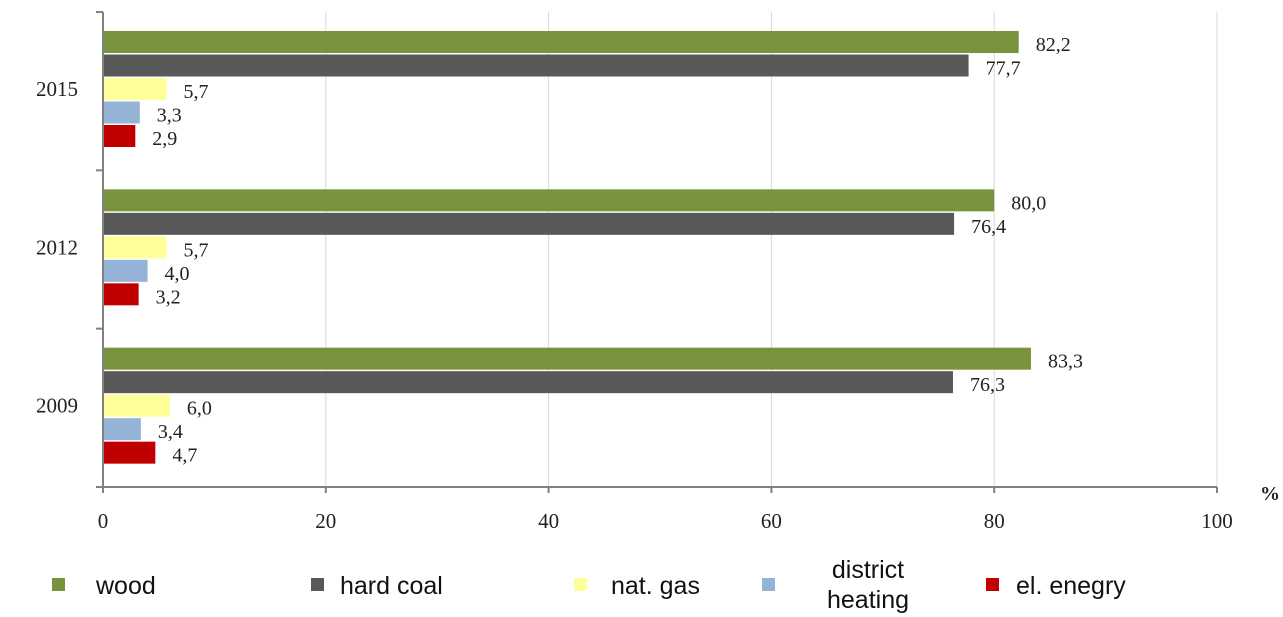 The image size is (1283, 617). What do you see at coordinates (121, 294) in the screenshot?
I see `bar-el-enegry-2012` at bounding box center [121, 294].